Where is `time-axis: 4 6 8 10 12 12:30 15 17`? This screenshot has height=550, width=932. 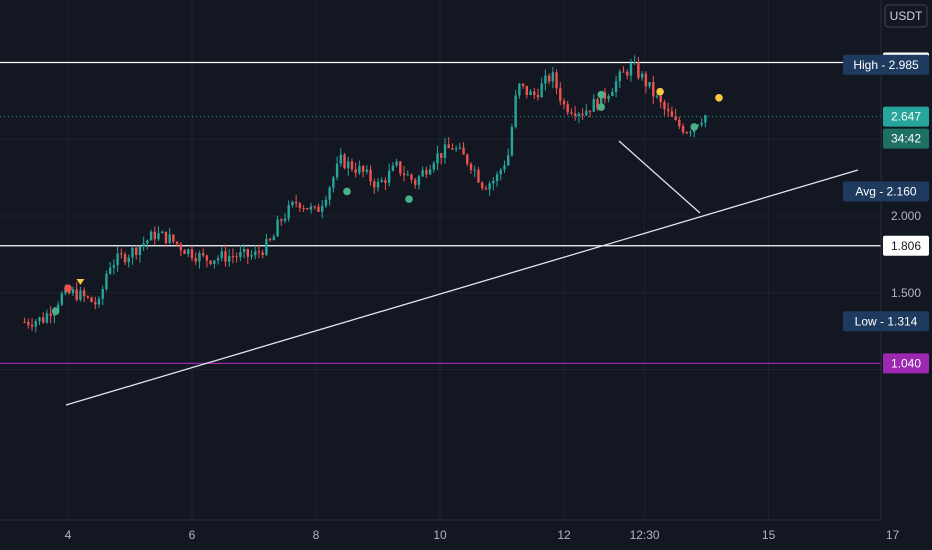
time-axis: 4 6 8 10 12 12:30 15 17 is located at coordinates (450, 530).